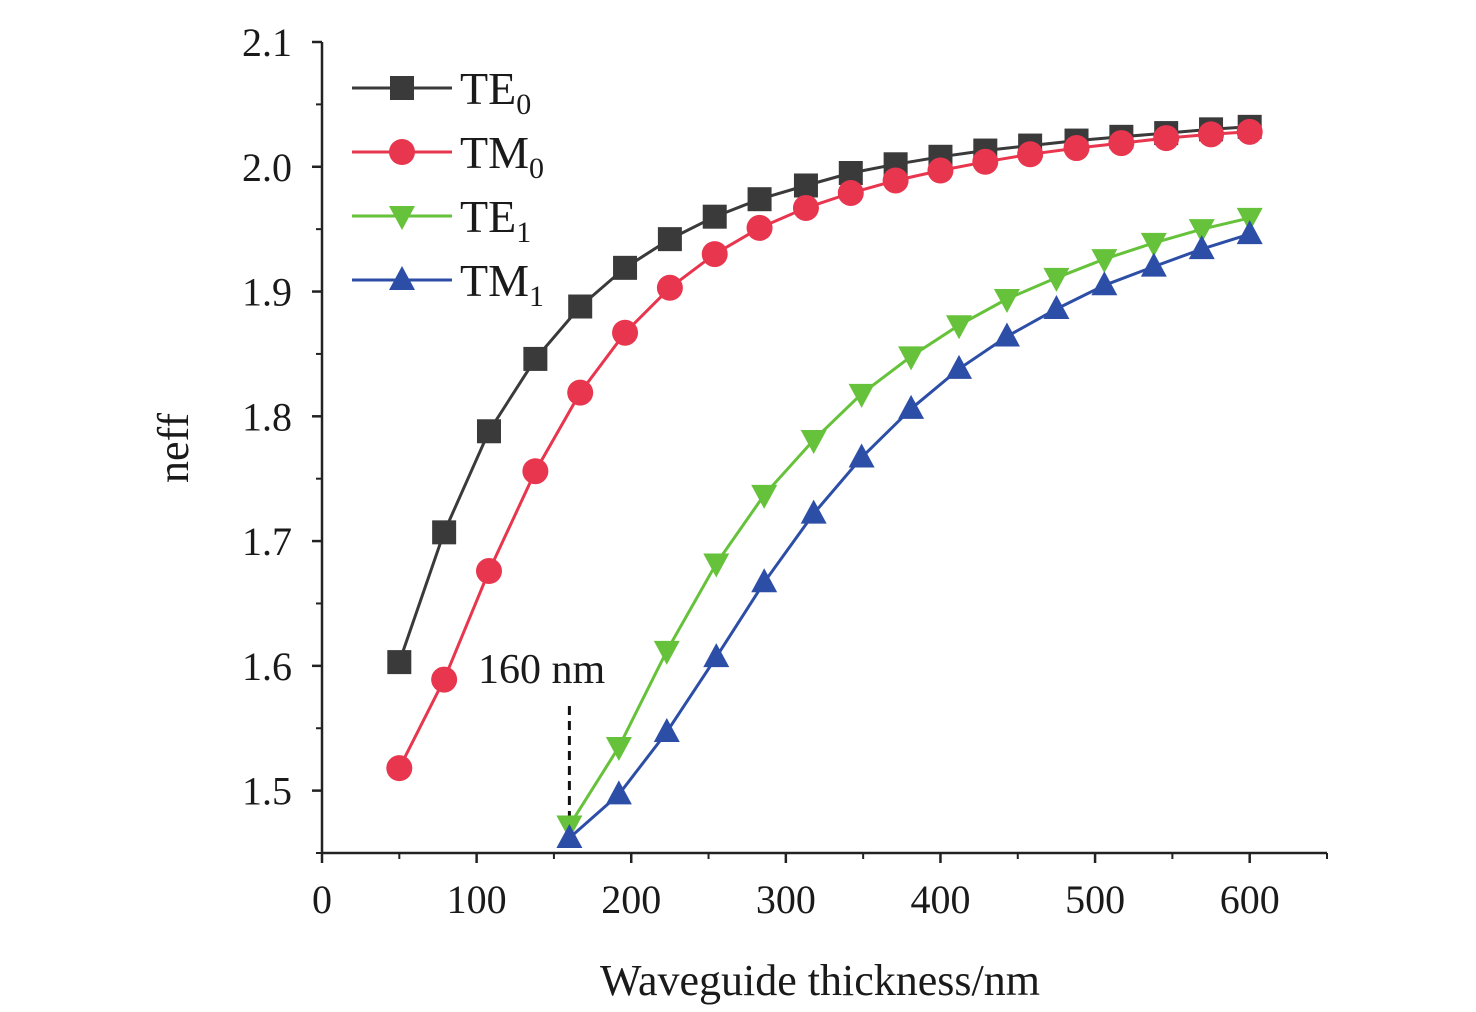 This screenshot has height=1012, width=1476. I want to click on legend-label: TE1, so click(495, 220).